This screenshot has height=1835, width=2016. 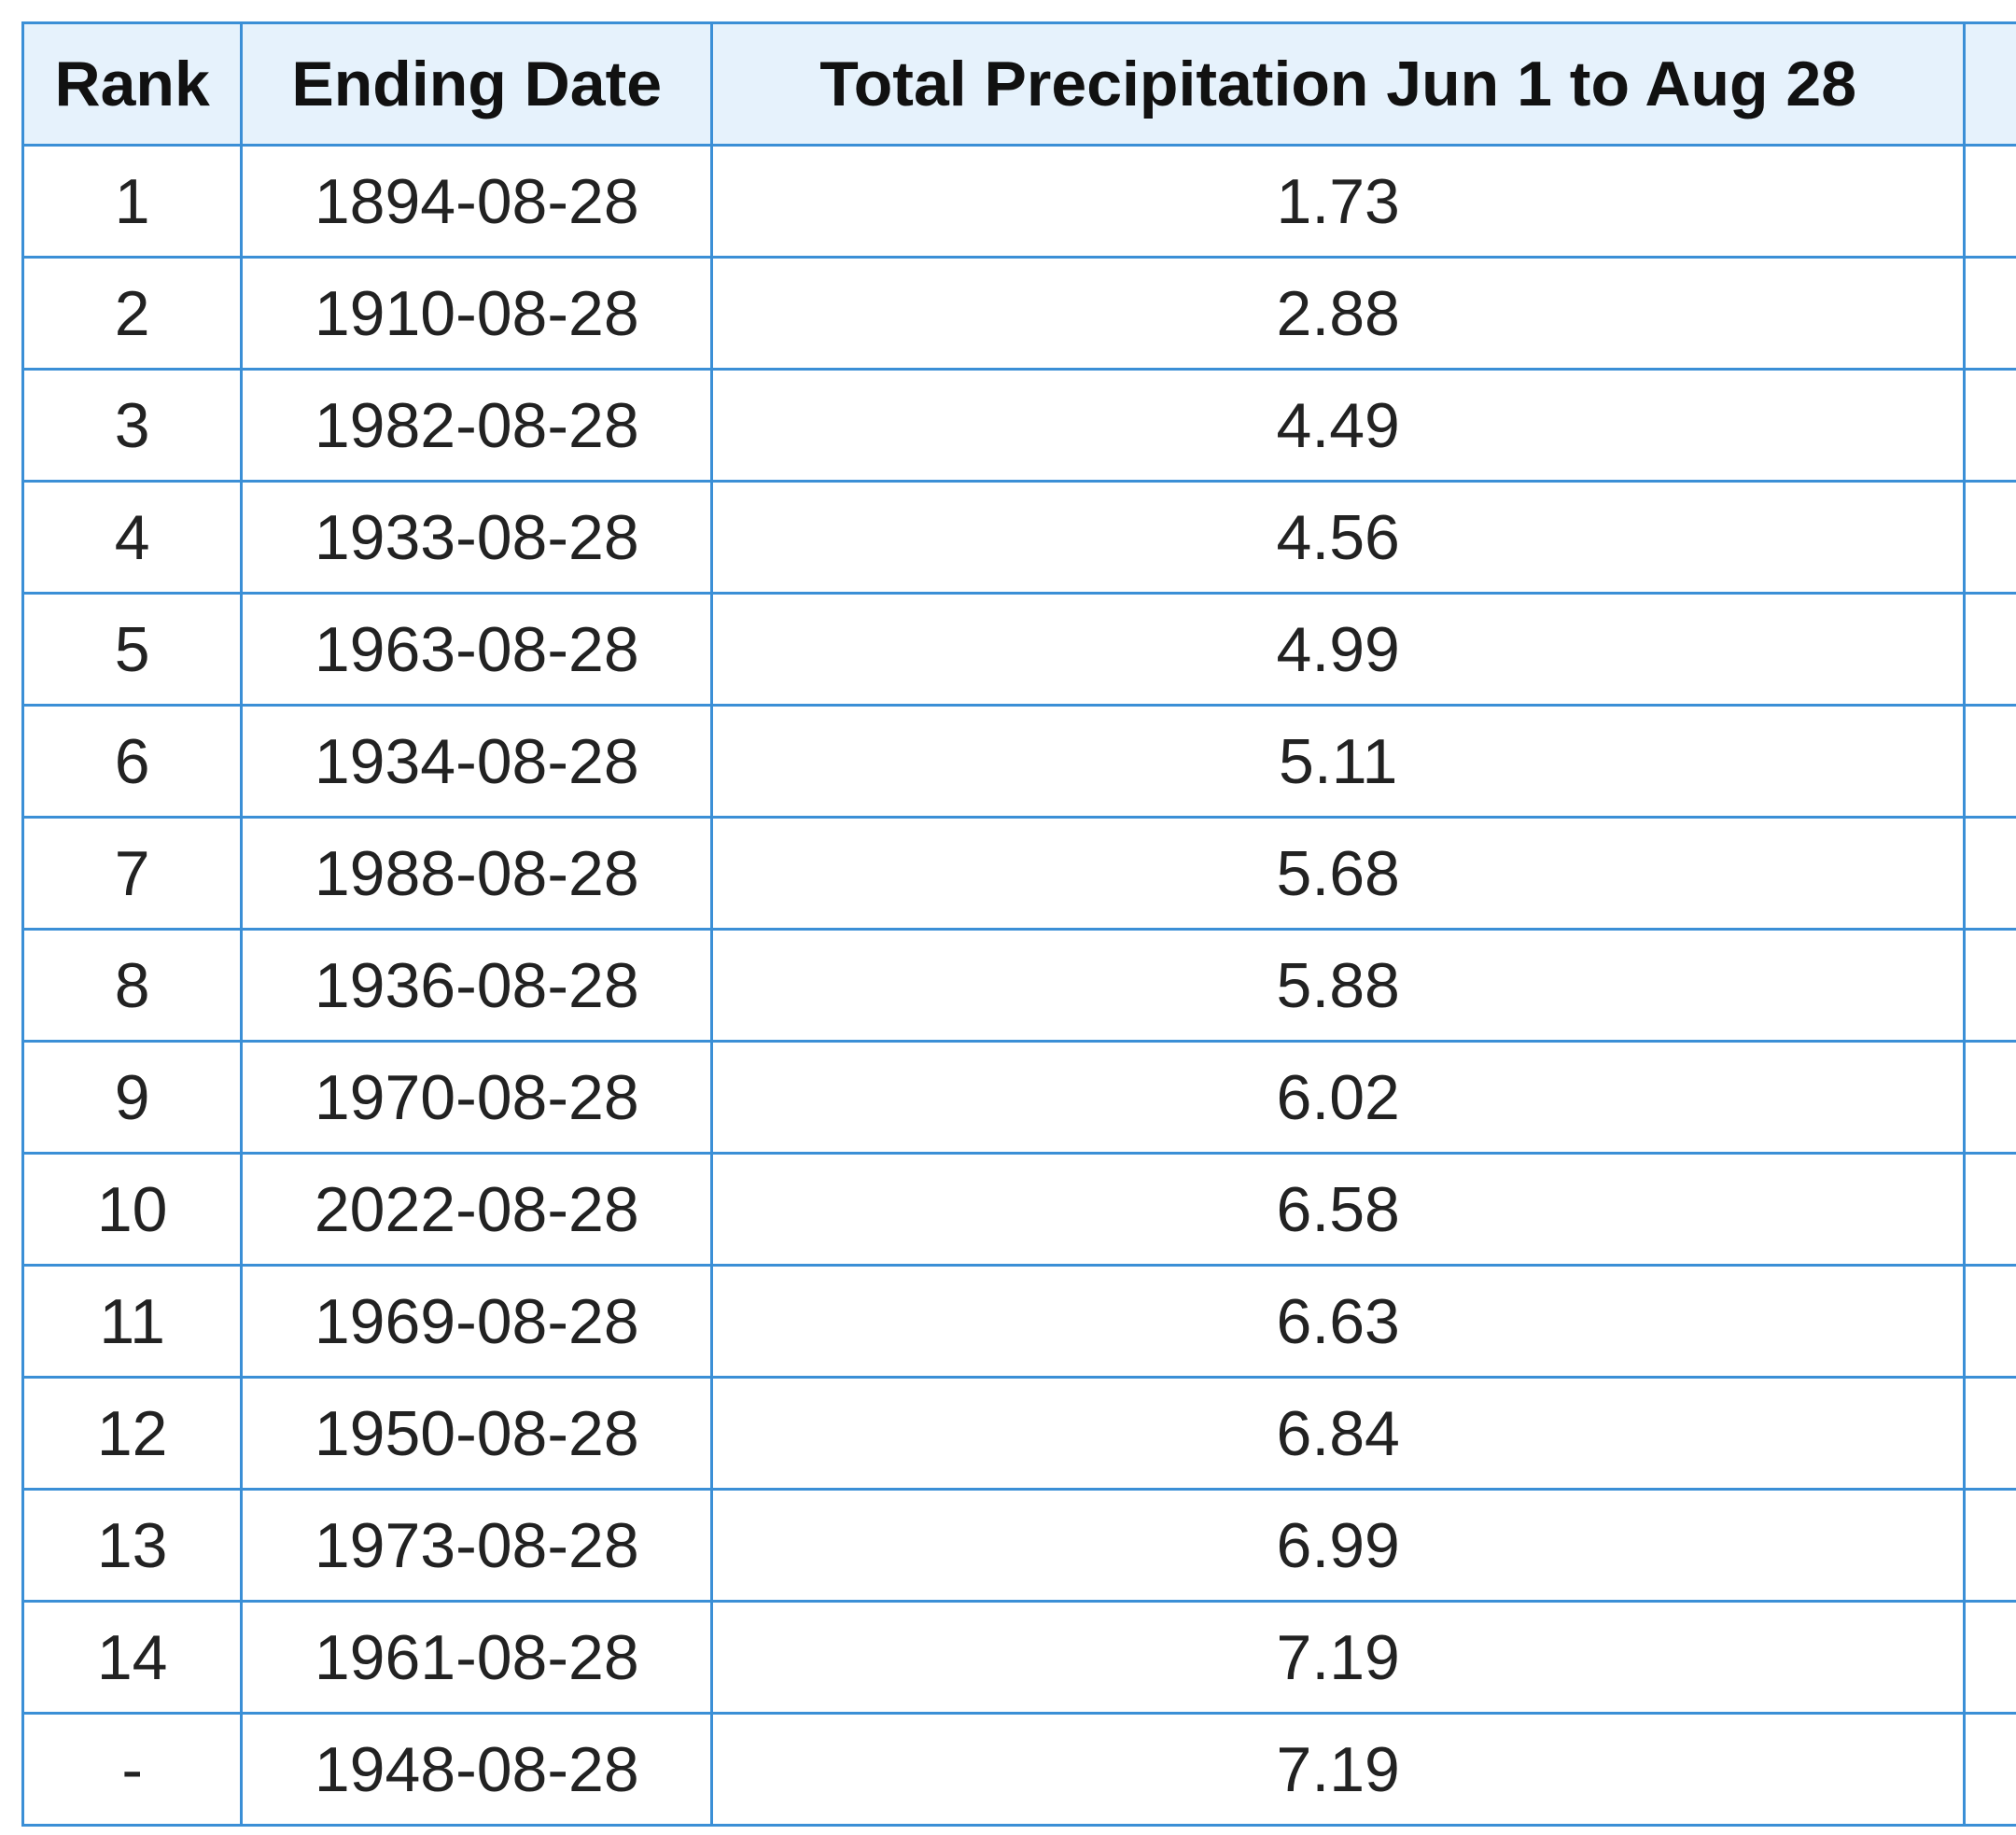 What do you see at coordinates (1338, 1545) in the screenshot?
I see `total-precipitation-cell: 6.99` at bounding box center [1338, 1545].